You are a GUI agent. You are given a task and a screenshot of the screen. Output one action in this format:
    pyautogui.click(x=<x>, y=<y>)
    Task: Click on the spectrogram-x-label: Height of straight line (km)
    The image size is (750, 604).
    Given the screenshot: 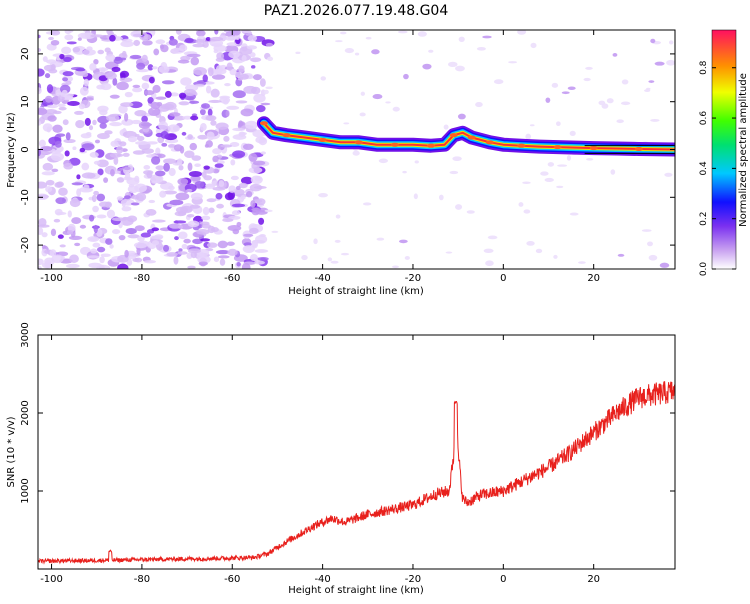 What is the action you would take?
    pyautogui.click(x=356, y=291)
    